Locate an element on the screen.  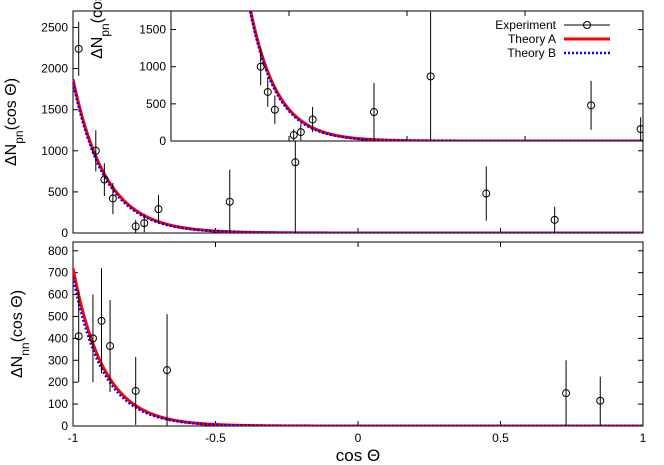
y-tick-label: 600 is located at coordinates (58, 295).